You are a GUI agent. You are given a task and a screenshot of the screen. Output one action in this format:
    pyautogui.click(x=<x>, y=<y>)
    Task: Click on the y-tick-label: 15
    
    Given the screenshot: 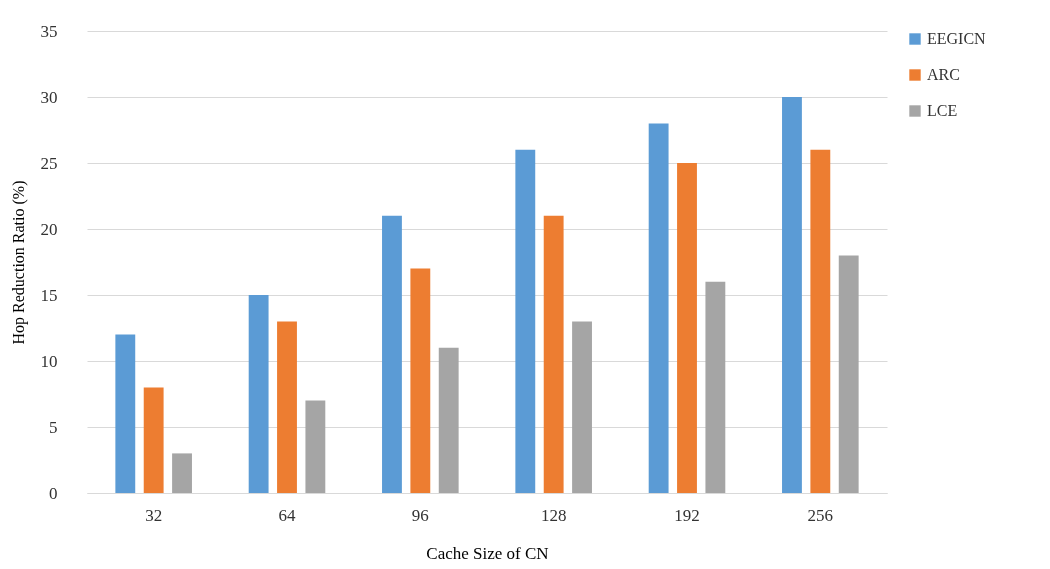 What is the action you would take?
    pyautogui.click(x=49, y=295)
    